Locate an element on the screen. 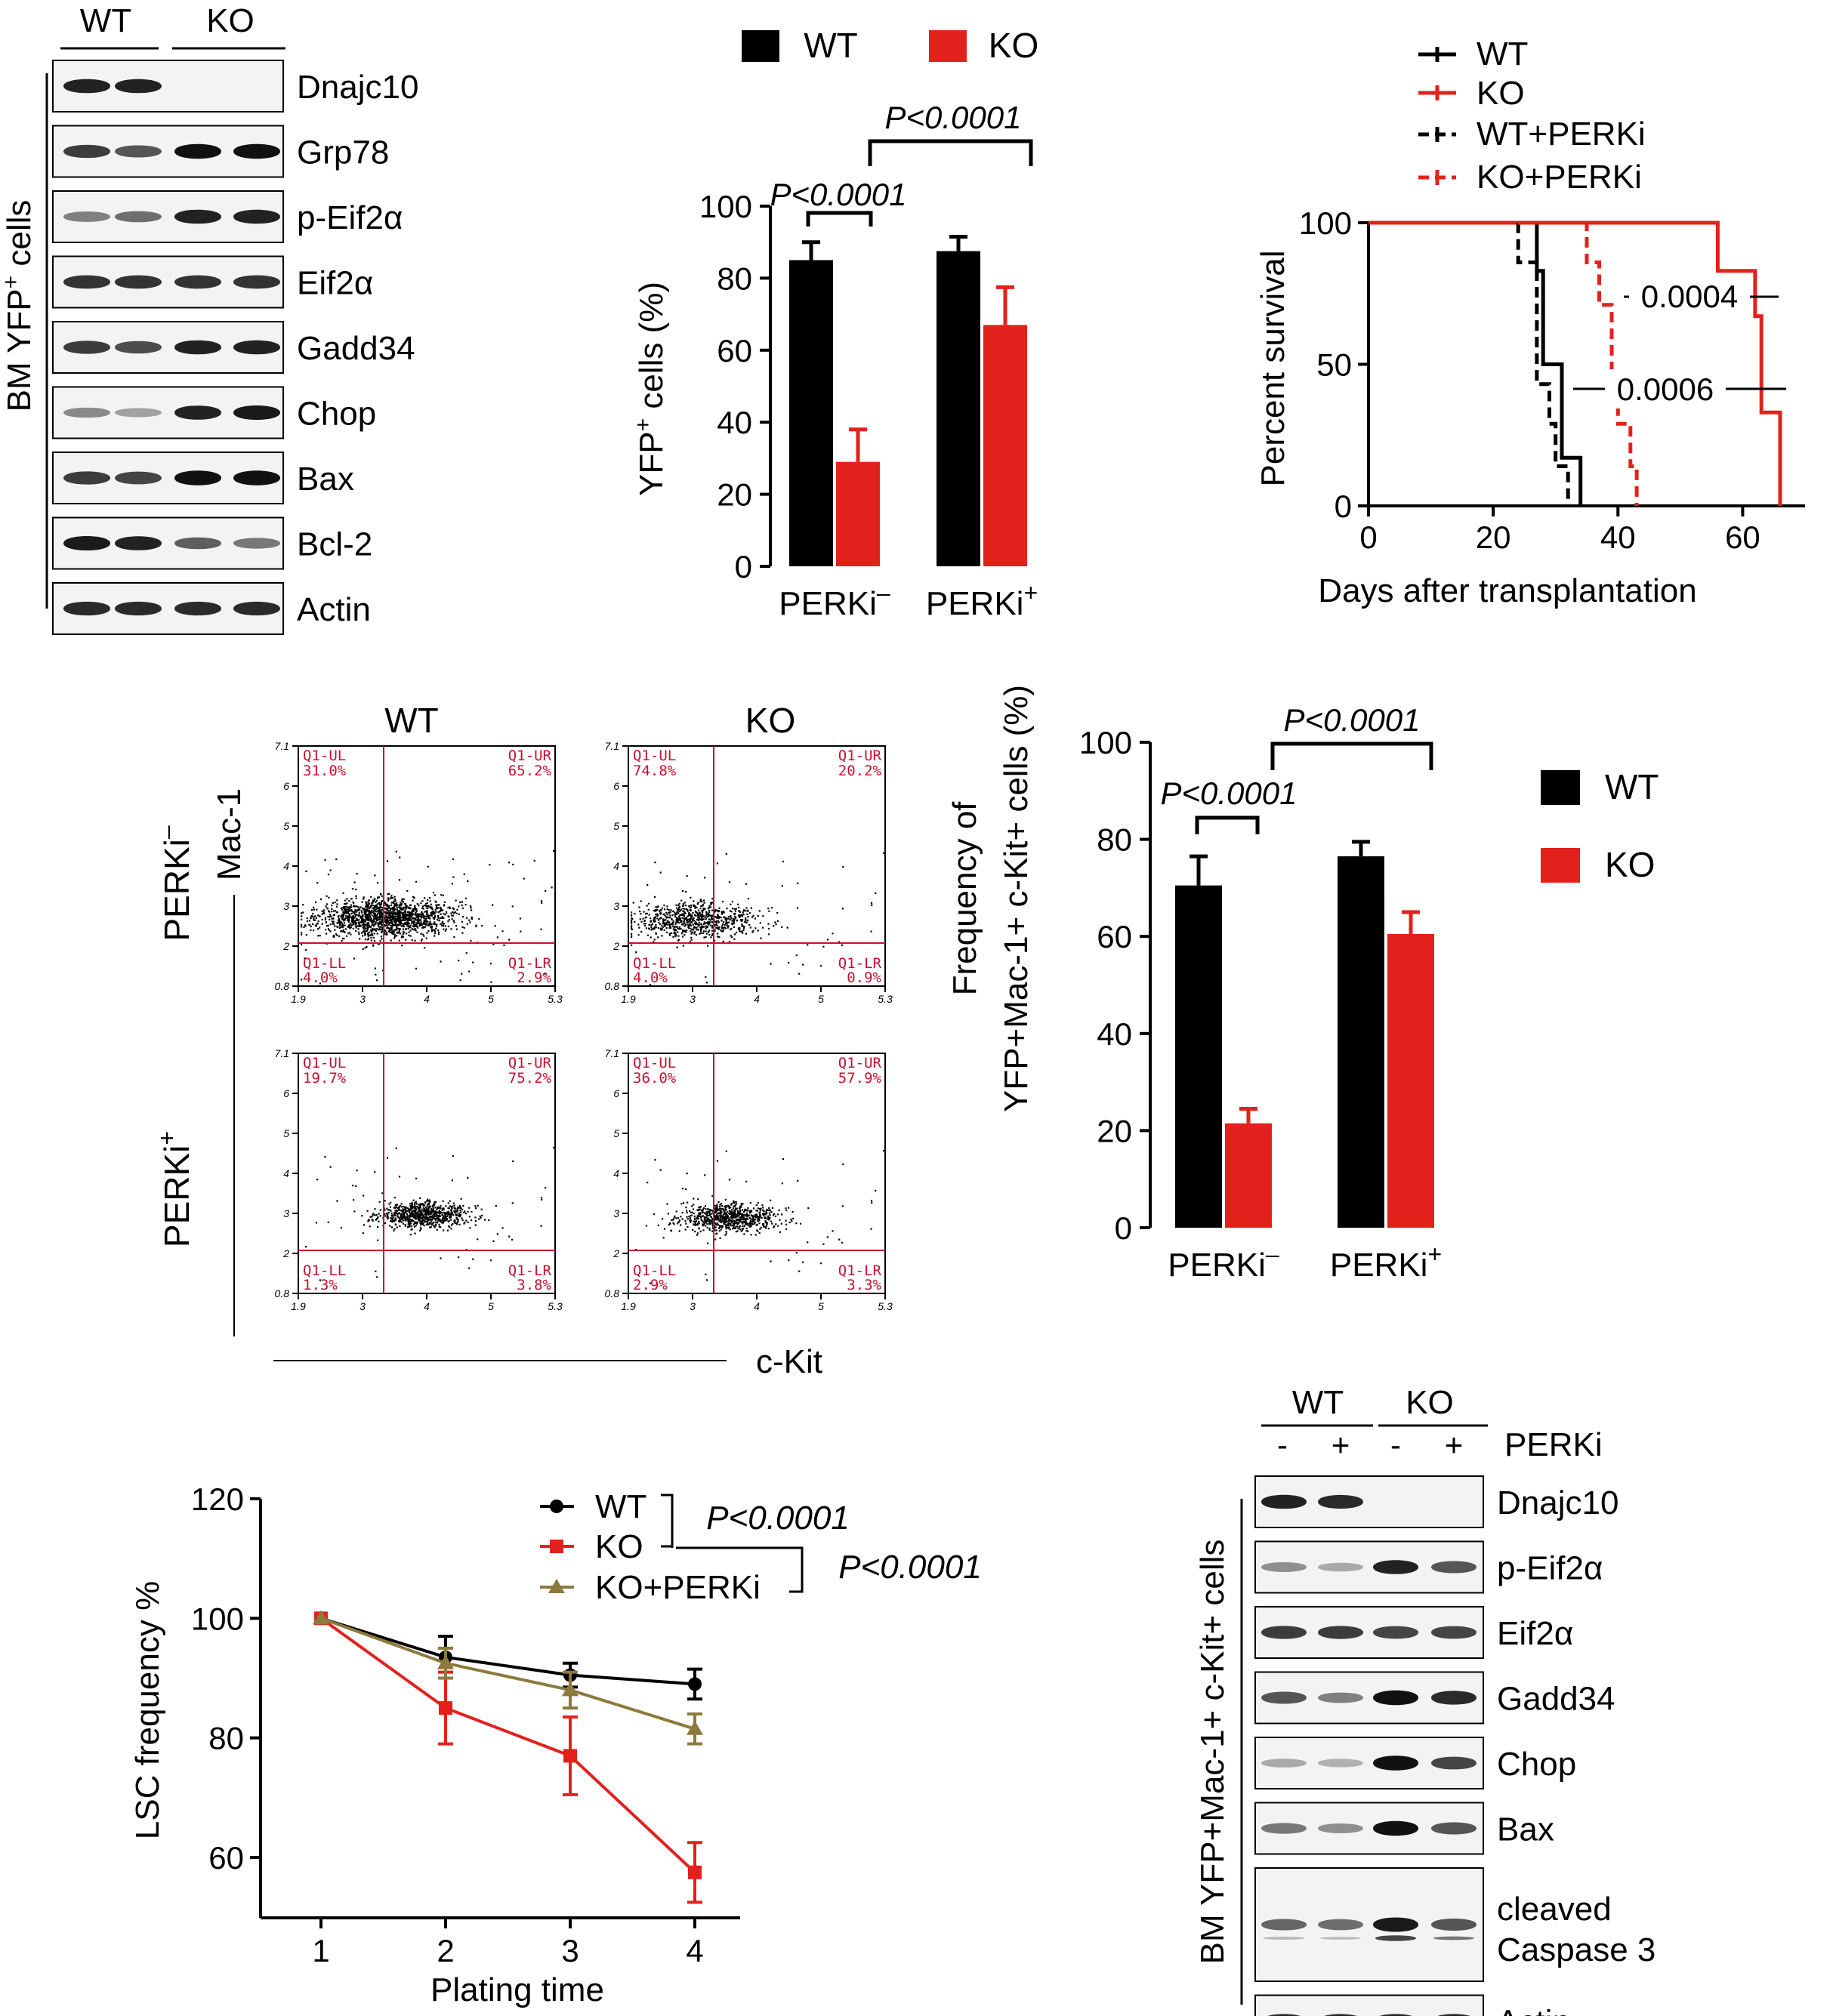  chart-c-ytick-label-50: 50 is located at coordinates (1334, 365).